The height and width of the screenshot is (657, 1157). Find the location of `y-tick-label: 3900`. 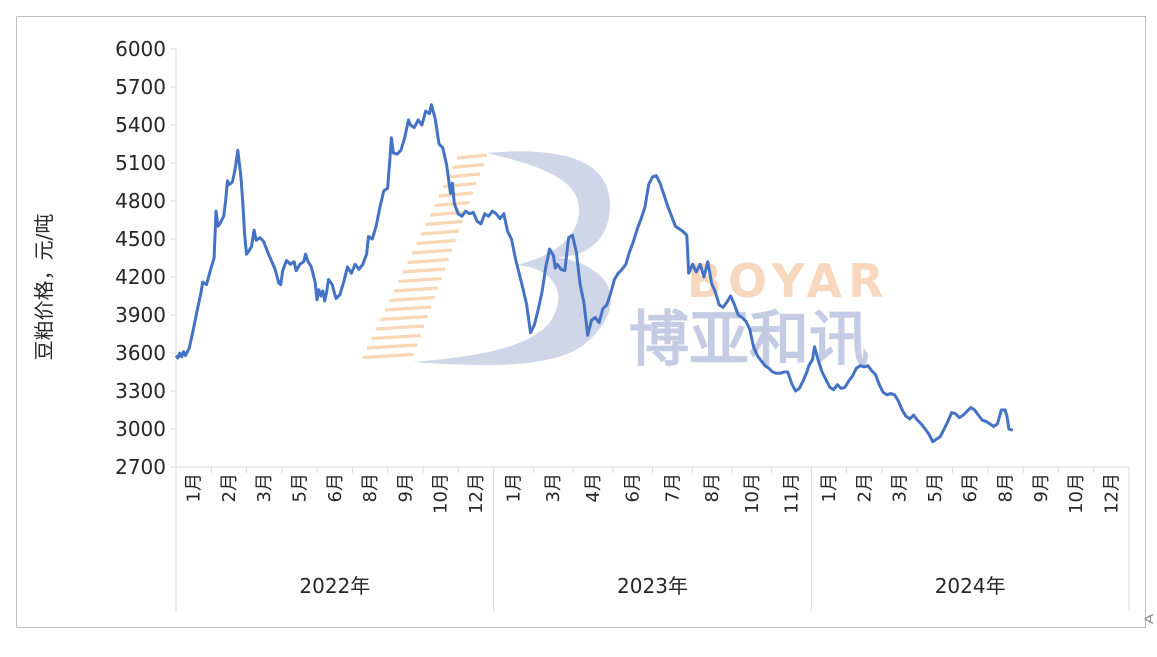

y-tick-label: 3900 is located at coordinates (140, 315).